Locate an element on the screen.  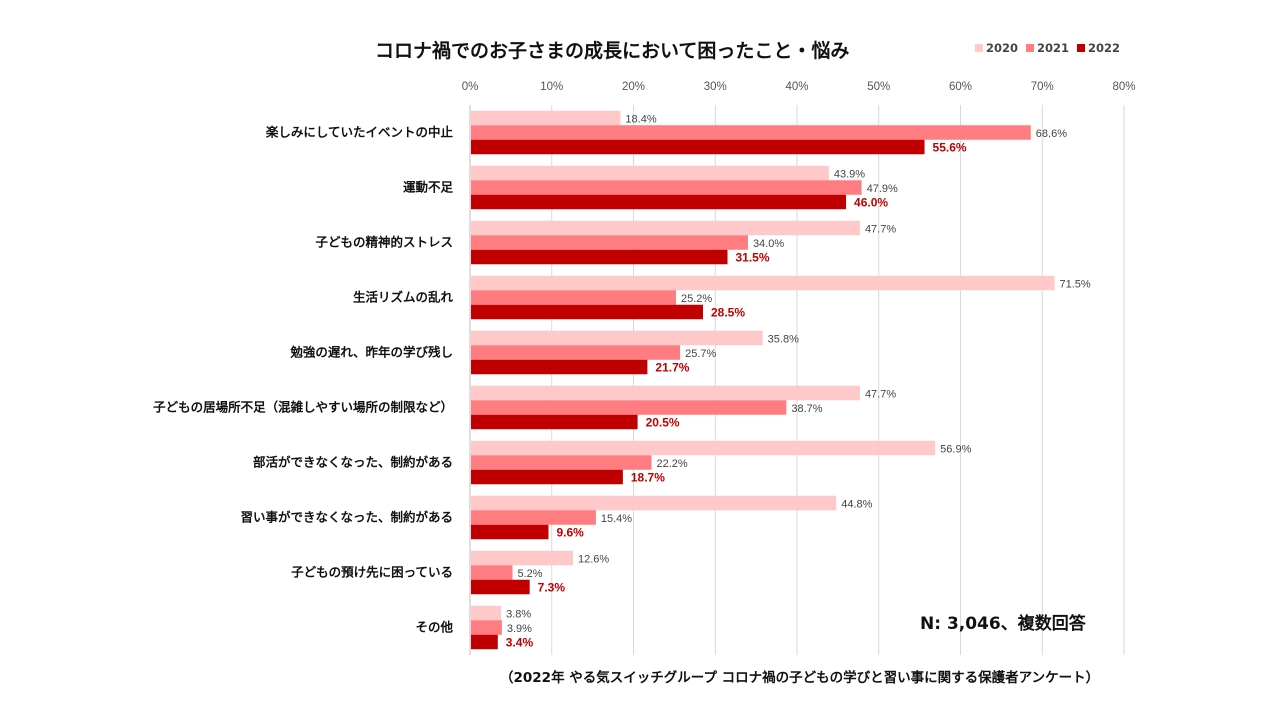
data-label-2022: 46.0% is located at coordinates (871, 202).